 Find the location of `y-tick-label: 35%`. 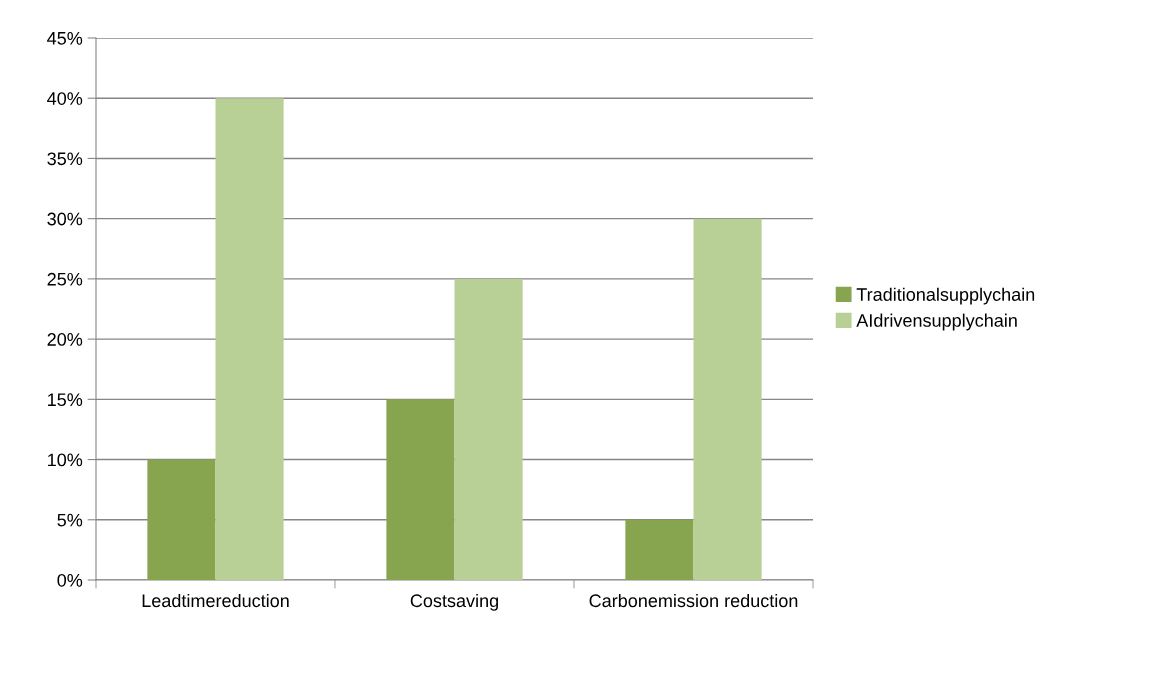

y-tick-label: 35% is located at coordinates (65, 159).